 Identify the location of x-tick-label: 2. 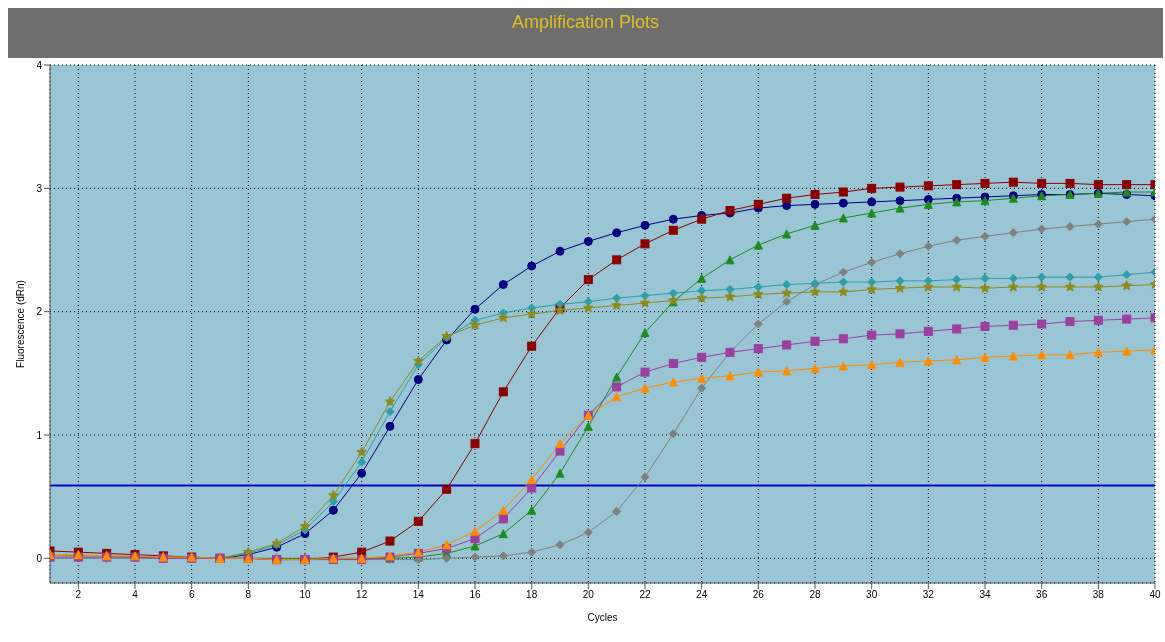
(78, 595).